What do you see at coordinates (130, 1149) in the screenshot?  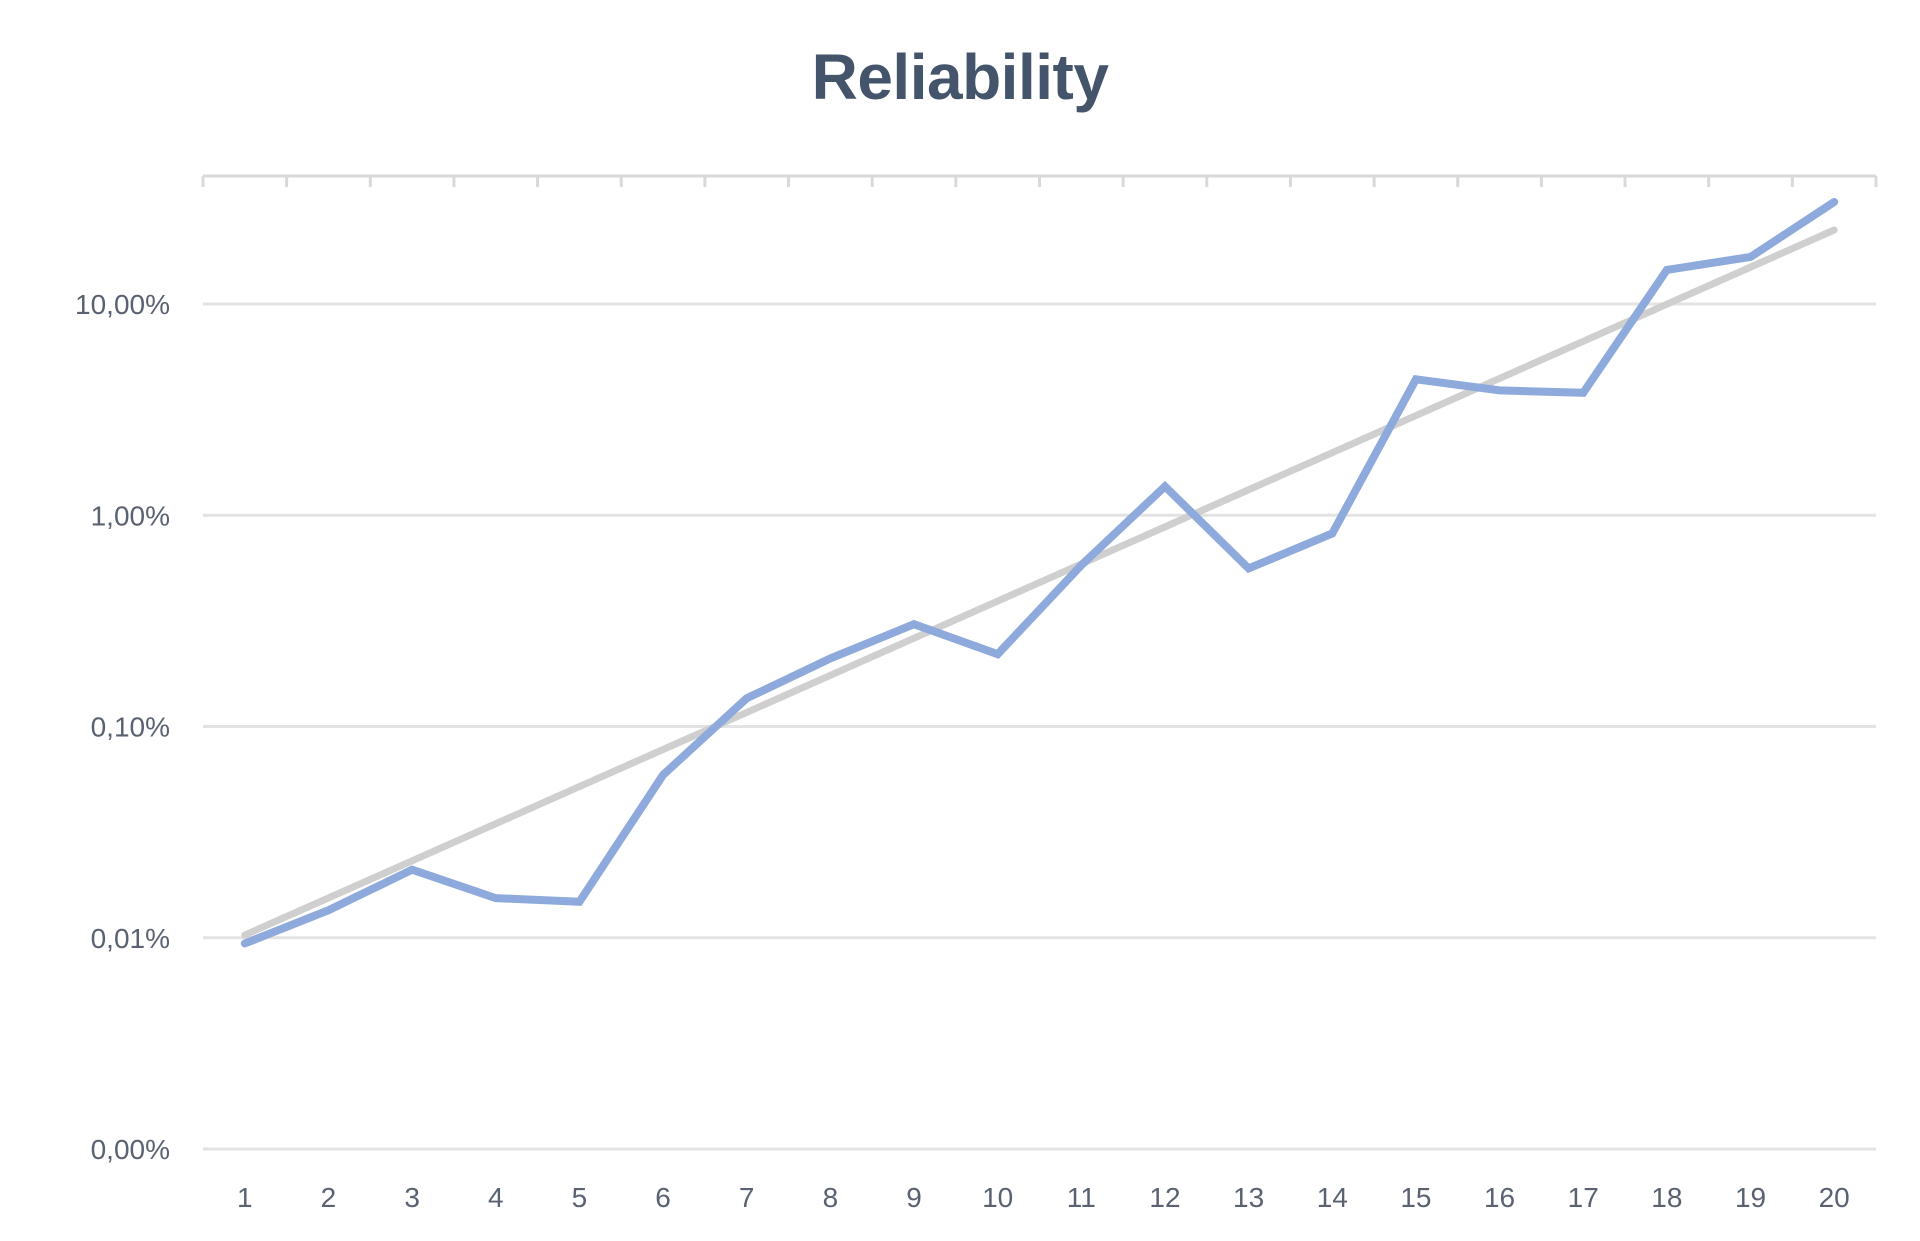 I see `y-tick-label: 0,00%` at bounding box center [130, 1149].